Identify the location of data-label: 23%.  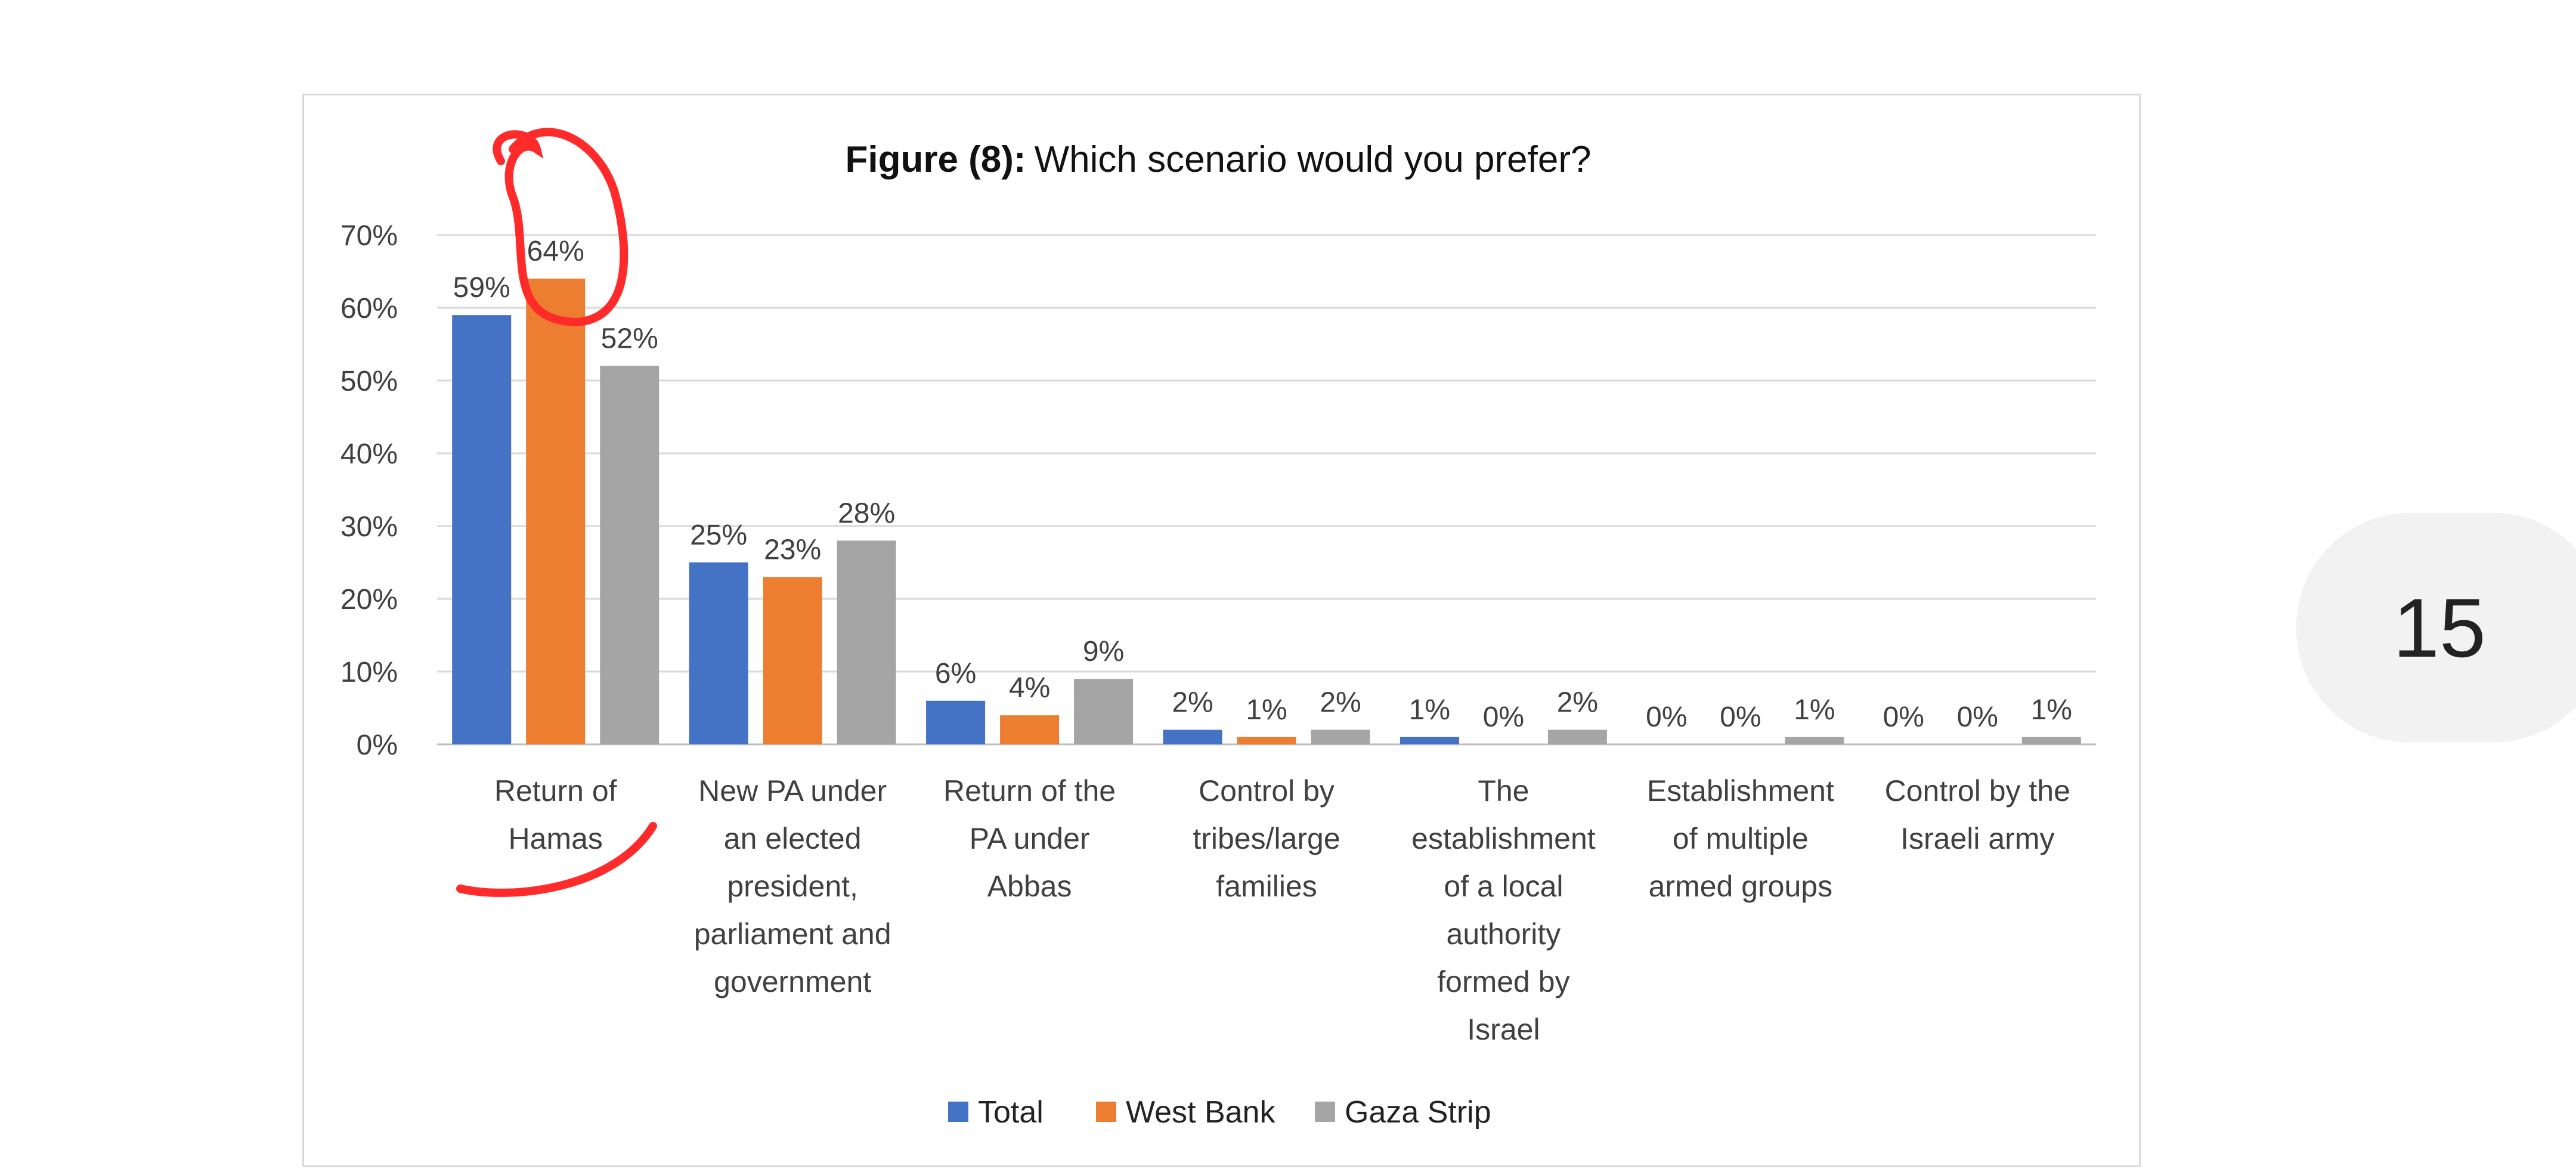
(792, 549).